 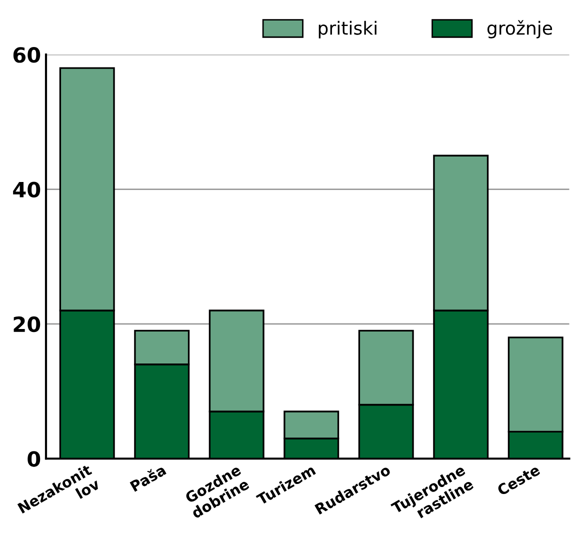 What do you see at coordinates (347, 29) in the screenshot?
I see `legend-label: pritiski` at bounding box center [347, 29].